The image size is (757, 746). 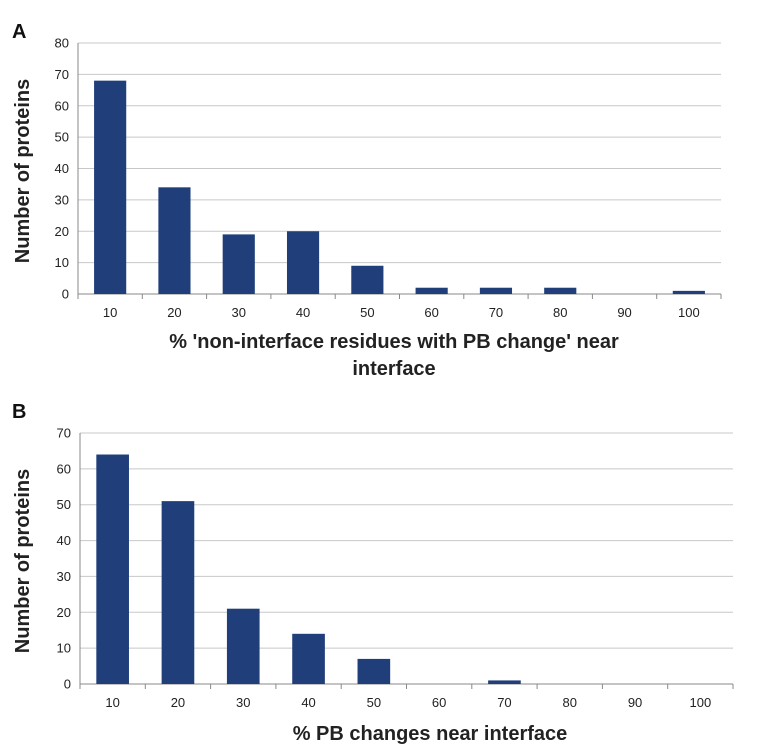 What do you see at coordinates (62, 262) in the screenshot?
I see `panel-a-y-tick-label: 10` at bounding box center [62, 262].